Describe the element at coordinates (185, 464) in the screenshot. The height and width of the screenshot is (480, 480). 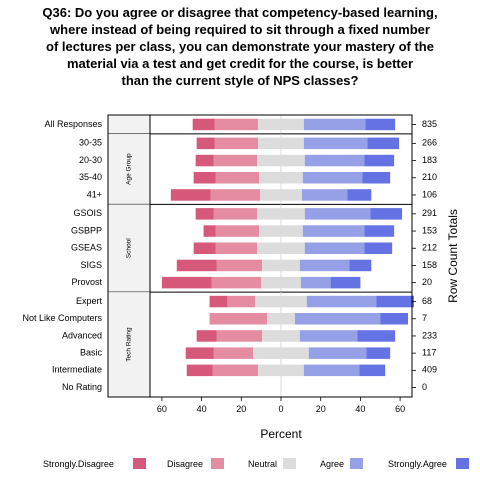
I see `legend-disagree-label: Disagree` at that location.